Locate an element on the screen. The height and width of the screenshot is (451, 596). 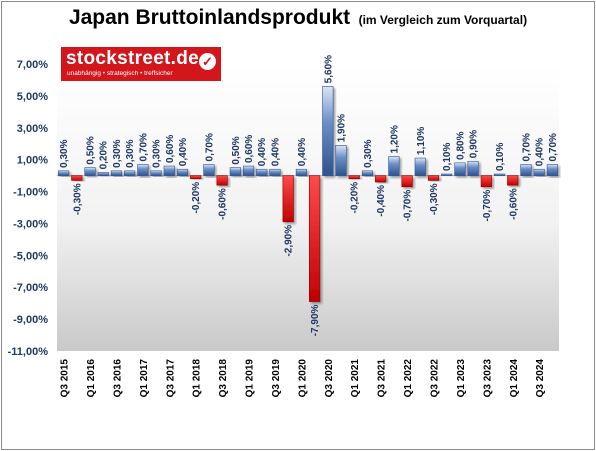
data-label: 0,90% is located at coordinates (474, 144).